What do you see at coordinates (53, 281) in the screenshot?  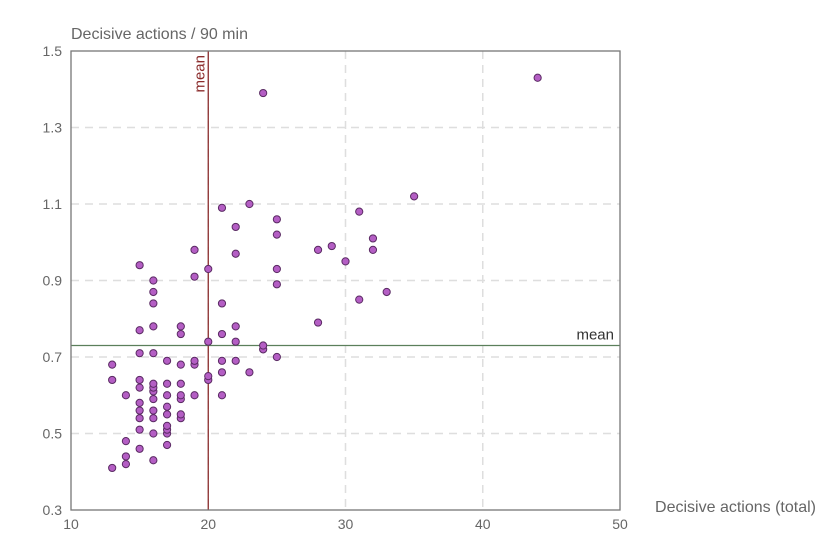 I see `y-tick-label: 0.9` at bounding box center [53, 281].